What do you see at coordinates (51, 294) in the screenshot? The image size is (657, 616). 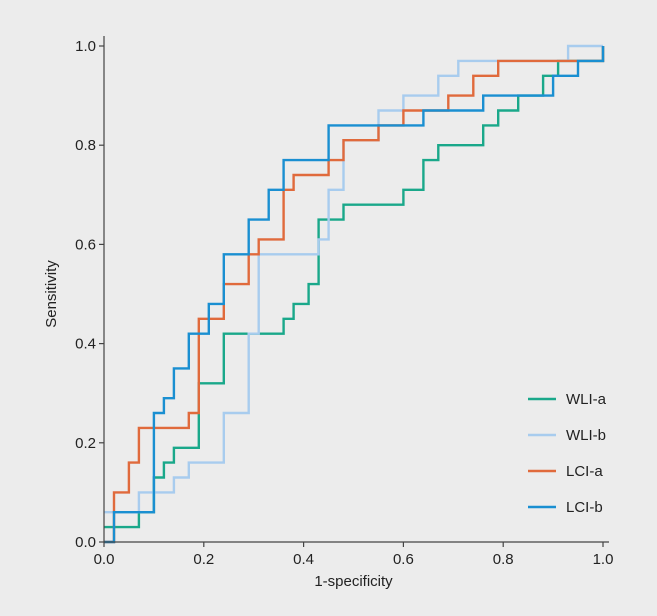 I see `y-axis-label: Sensitivity` at bounding box center [51, 294].